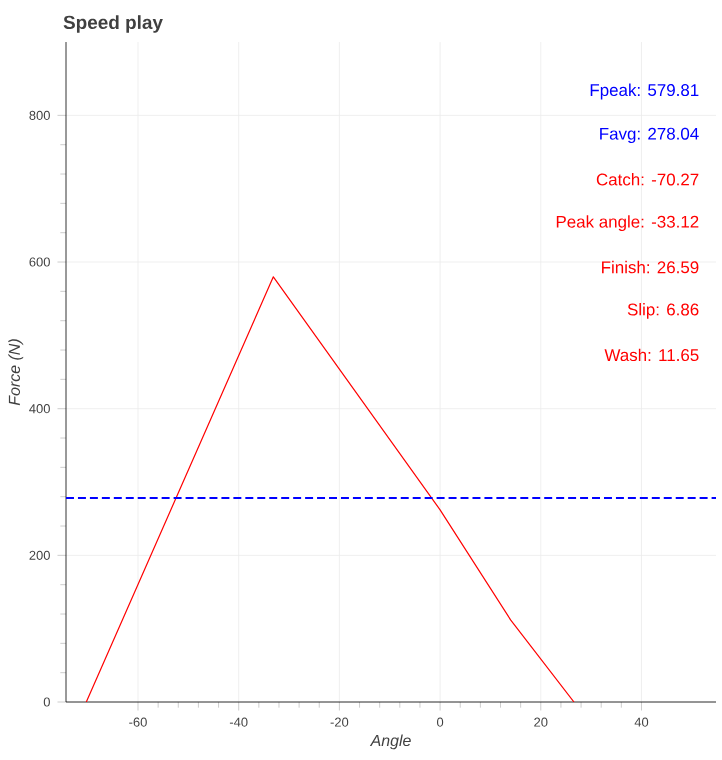 This screenshot has height=760, width=722. What do you see at coordinates (663, 311) in the screenshot?
I see `annotation: Slip: 6.86` at bounding box center [663, 311].